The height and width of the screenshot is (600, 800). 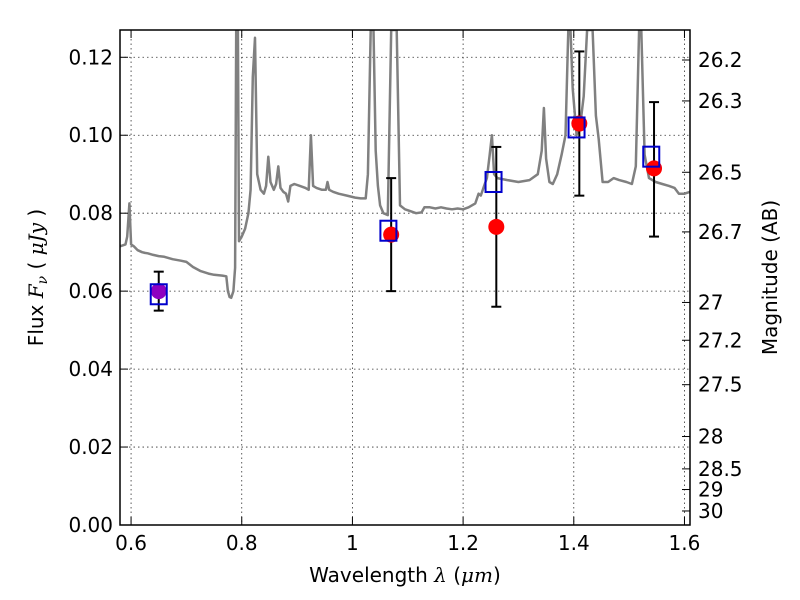 What do you see at coordinates (407, 543) in the screenshot?
I see `x-axis-tick-labels: 0.6 0.8 1 1.2 1.4 1.6` at bounding box center [407, 543].